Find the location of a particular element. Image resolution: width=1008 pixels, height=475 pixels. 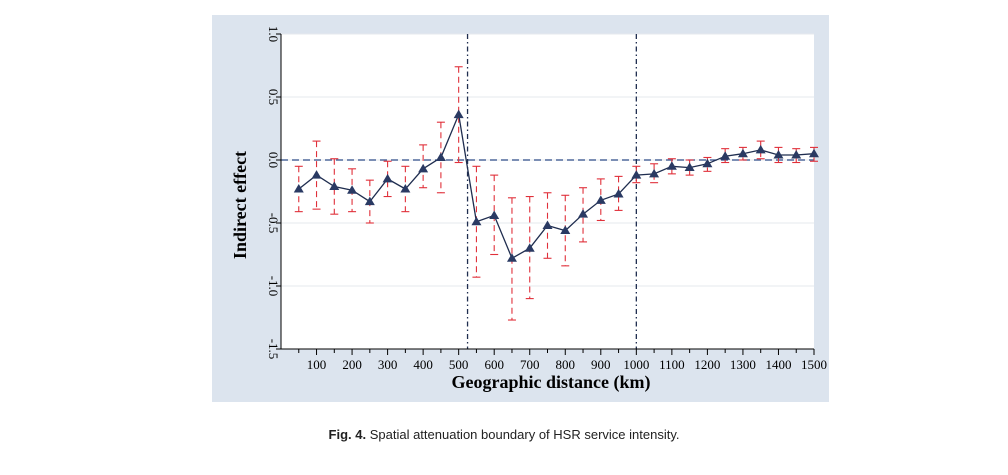

x-tick-label: 400 is located at coordinates (423, 364).